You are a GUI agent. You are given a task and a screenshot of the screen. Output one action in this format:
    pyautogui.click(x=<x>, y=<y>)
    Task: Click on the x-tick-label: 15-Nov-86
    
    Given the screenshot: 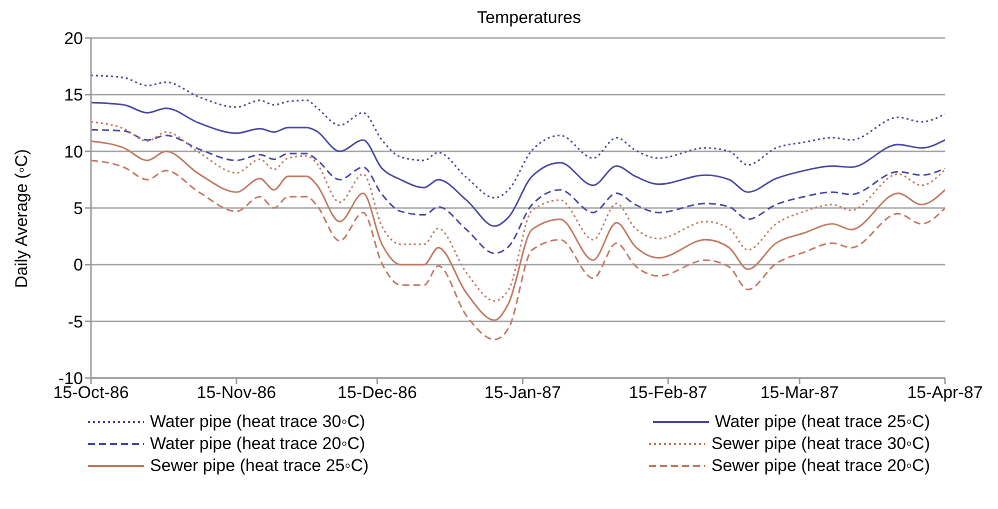 What is the action you would take?
    pyautogui.click(x=236, y=392)
    